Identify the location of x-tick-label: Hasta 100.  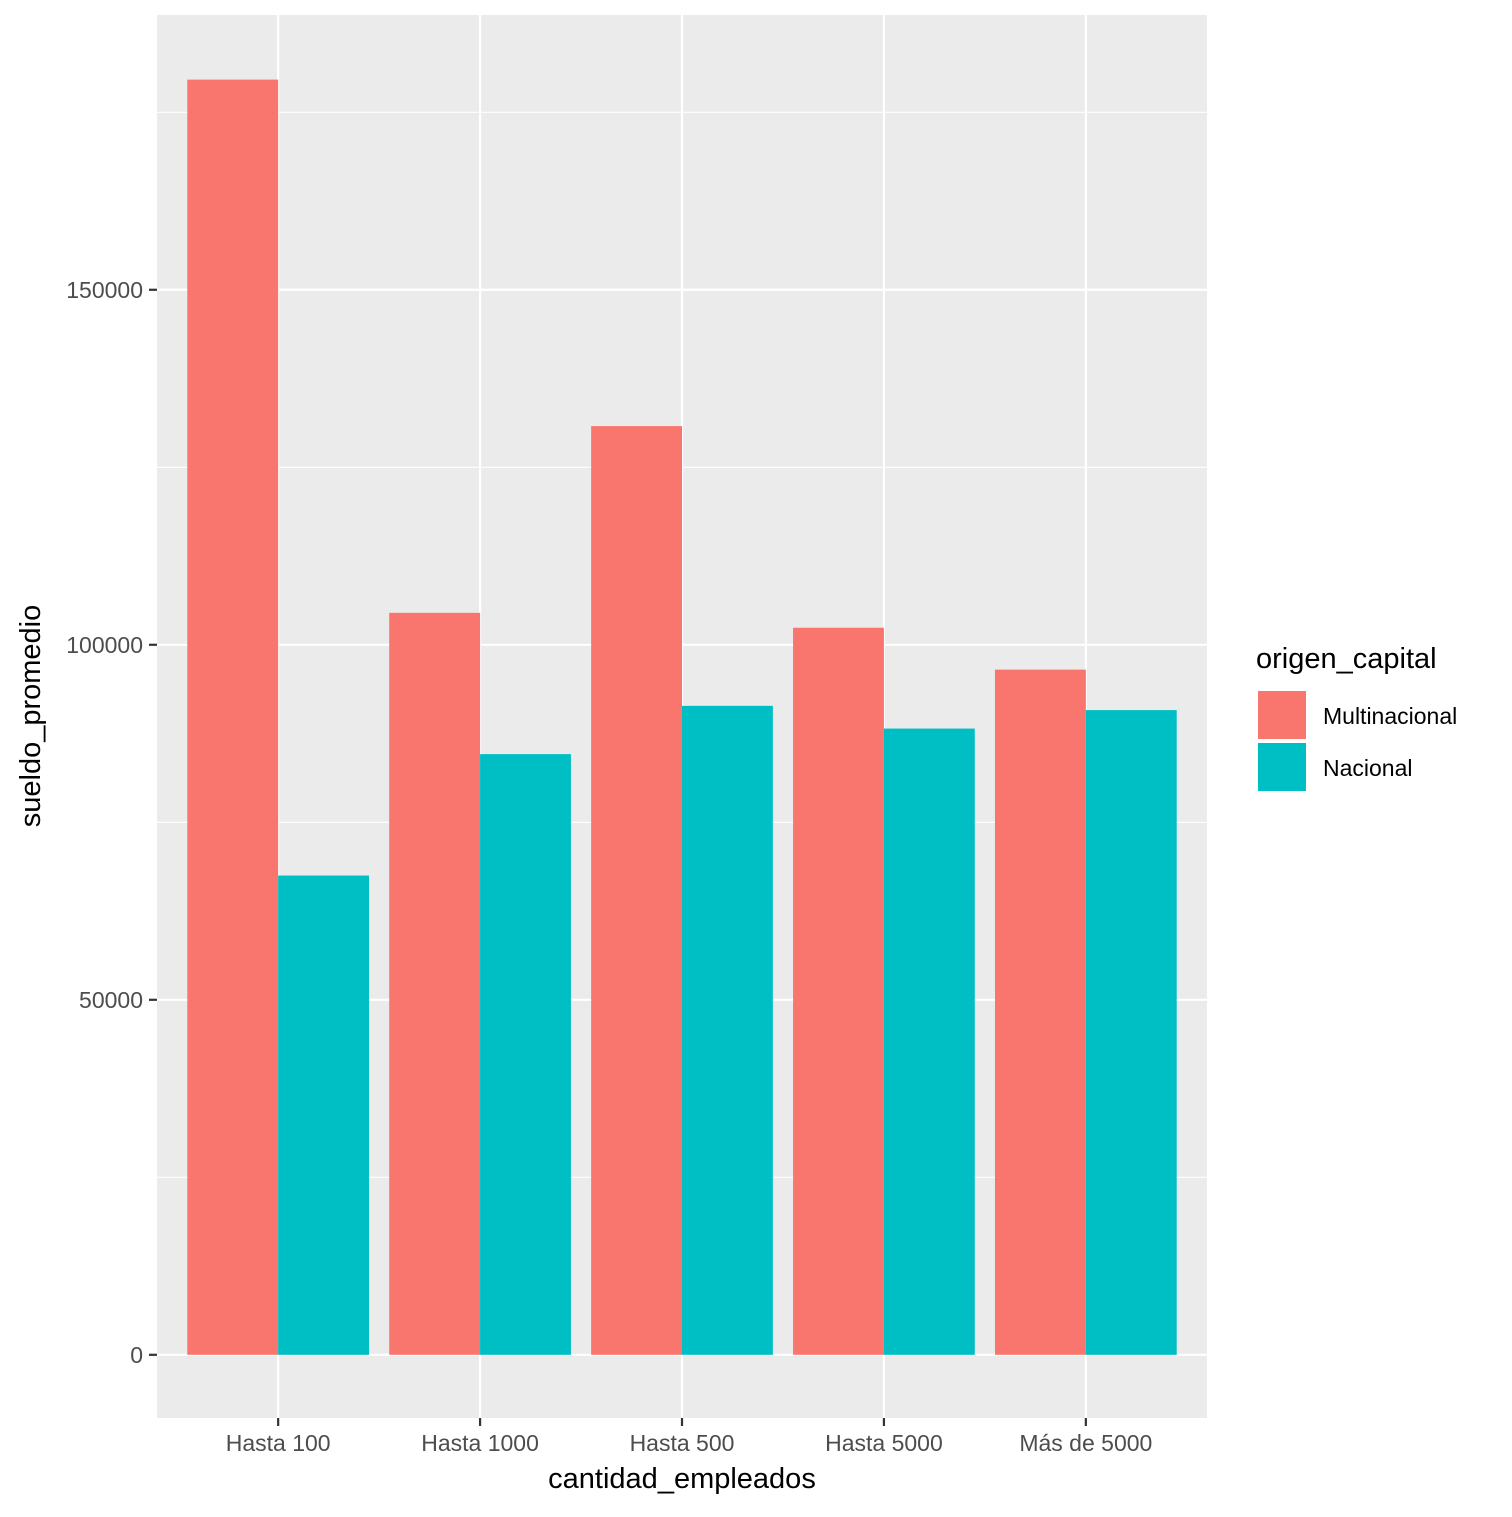
(278, 1443).